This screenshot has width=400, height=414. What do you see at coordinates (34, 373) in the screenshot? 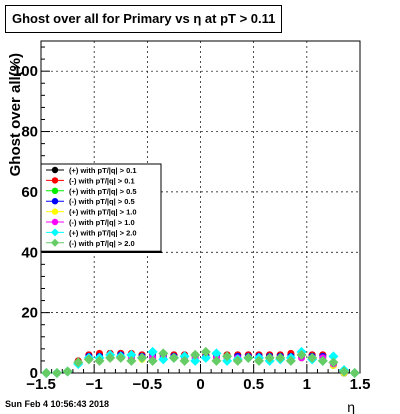
I see `y-tick-label: 0` at bounding box center [34, 373].